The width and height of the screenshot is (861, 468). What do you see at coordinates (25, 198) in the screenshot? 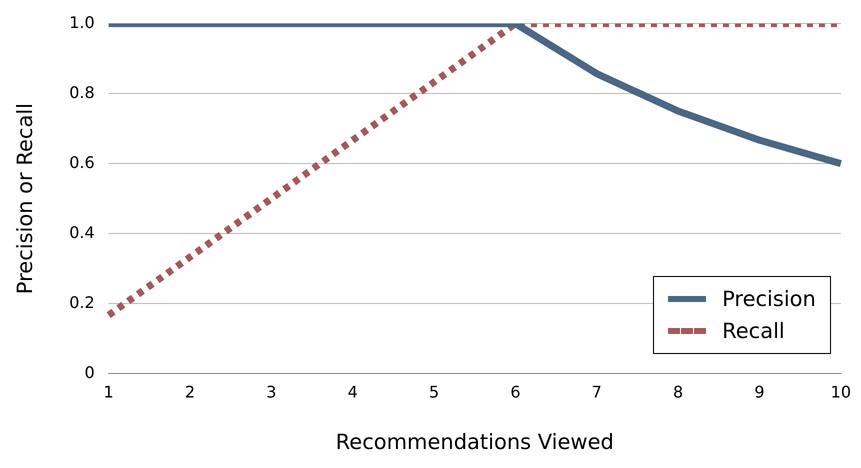
I see `y-axis-title: Precision or Recall` at bounding box center [25, 198].